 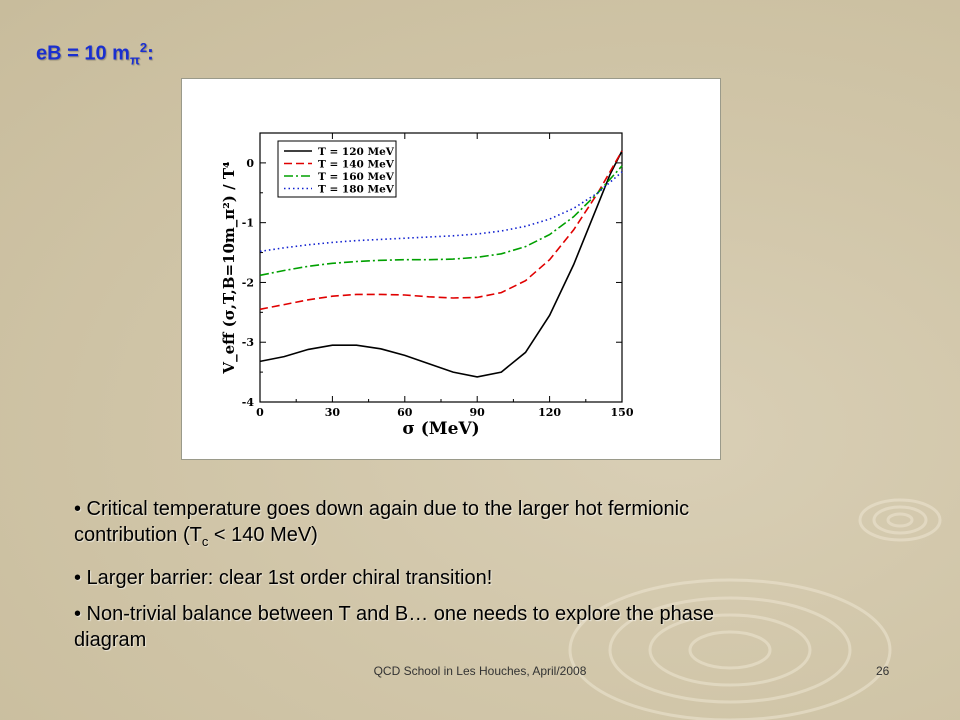 I want to click on page-number: 26, so click(x=883, y=671).